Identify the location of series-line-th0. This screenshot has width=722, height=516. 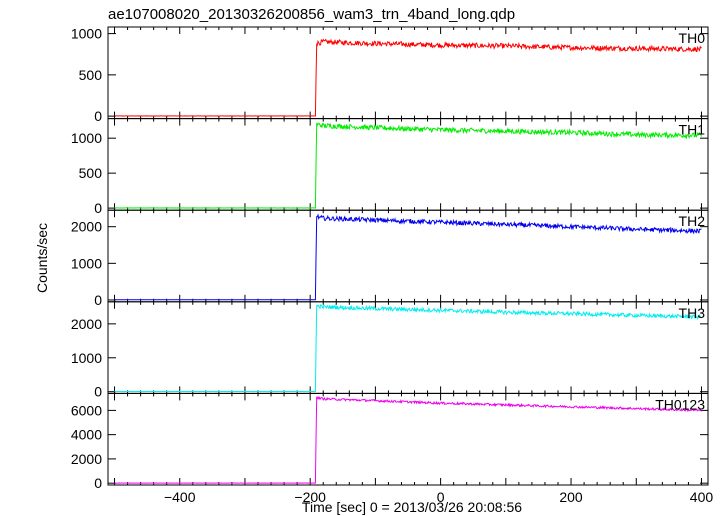
(408, 77).